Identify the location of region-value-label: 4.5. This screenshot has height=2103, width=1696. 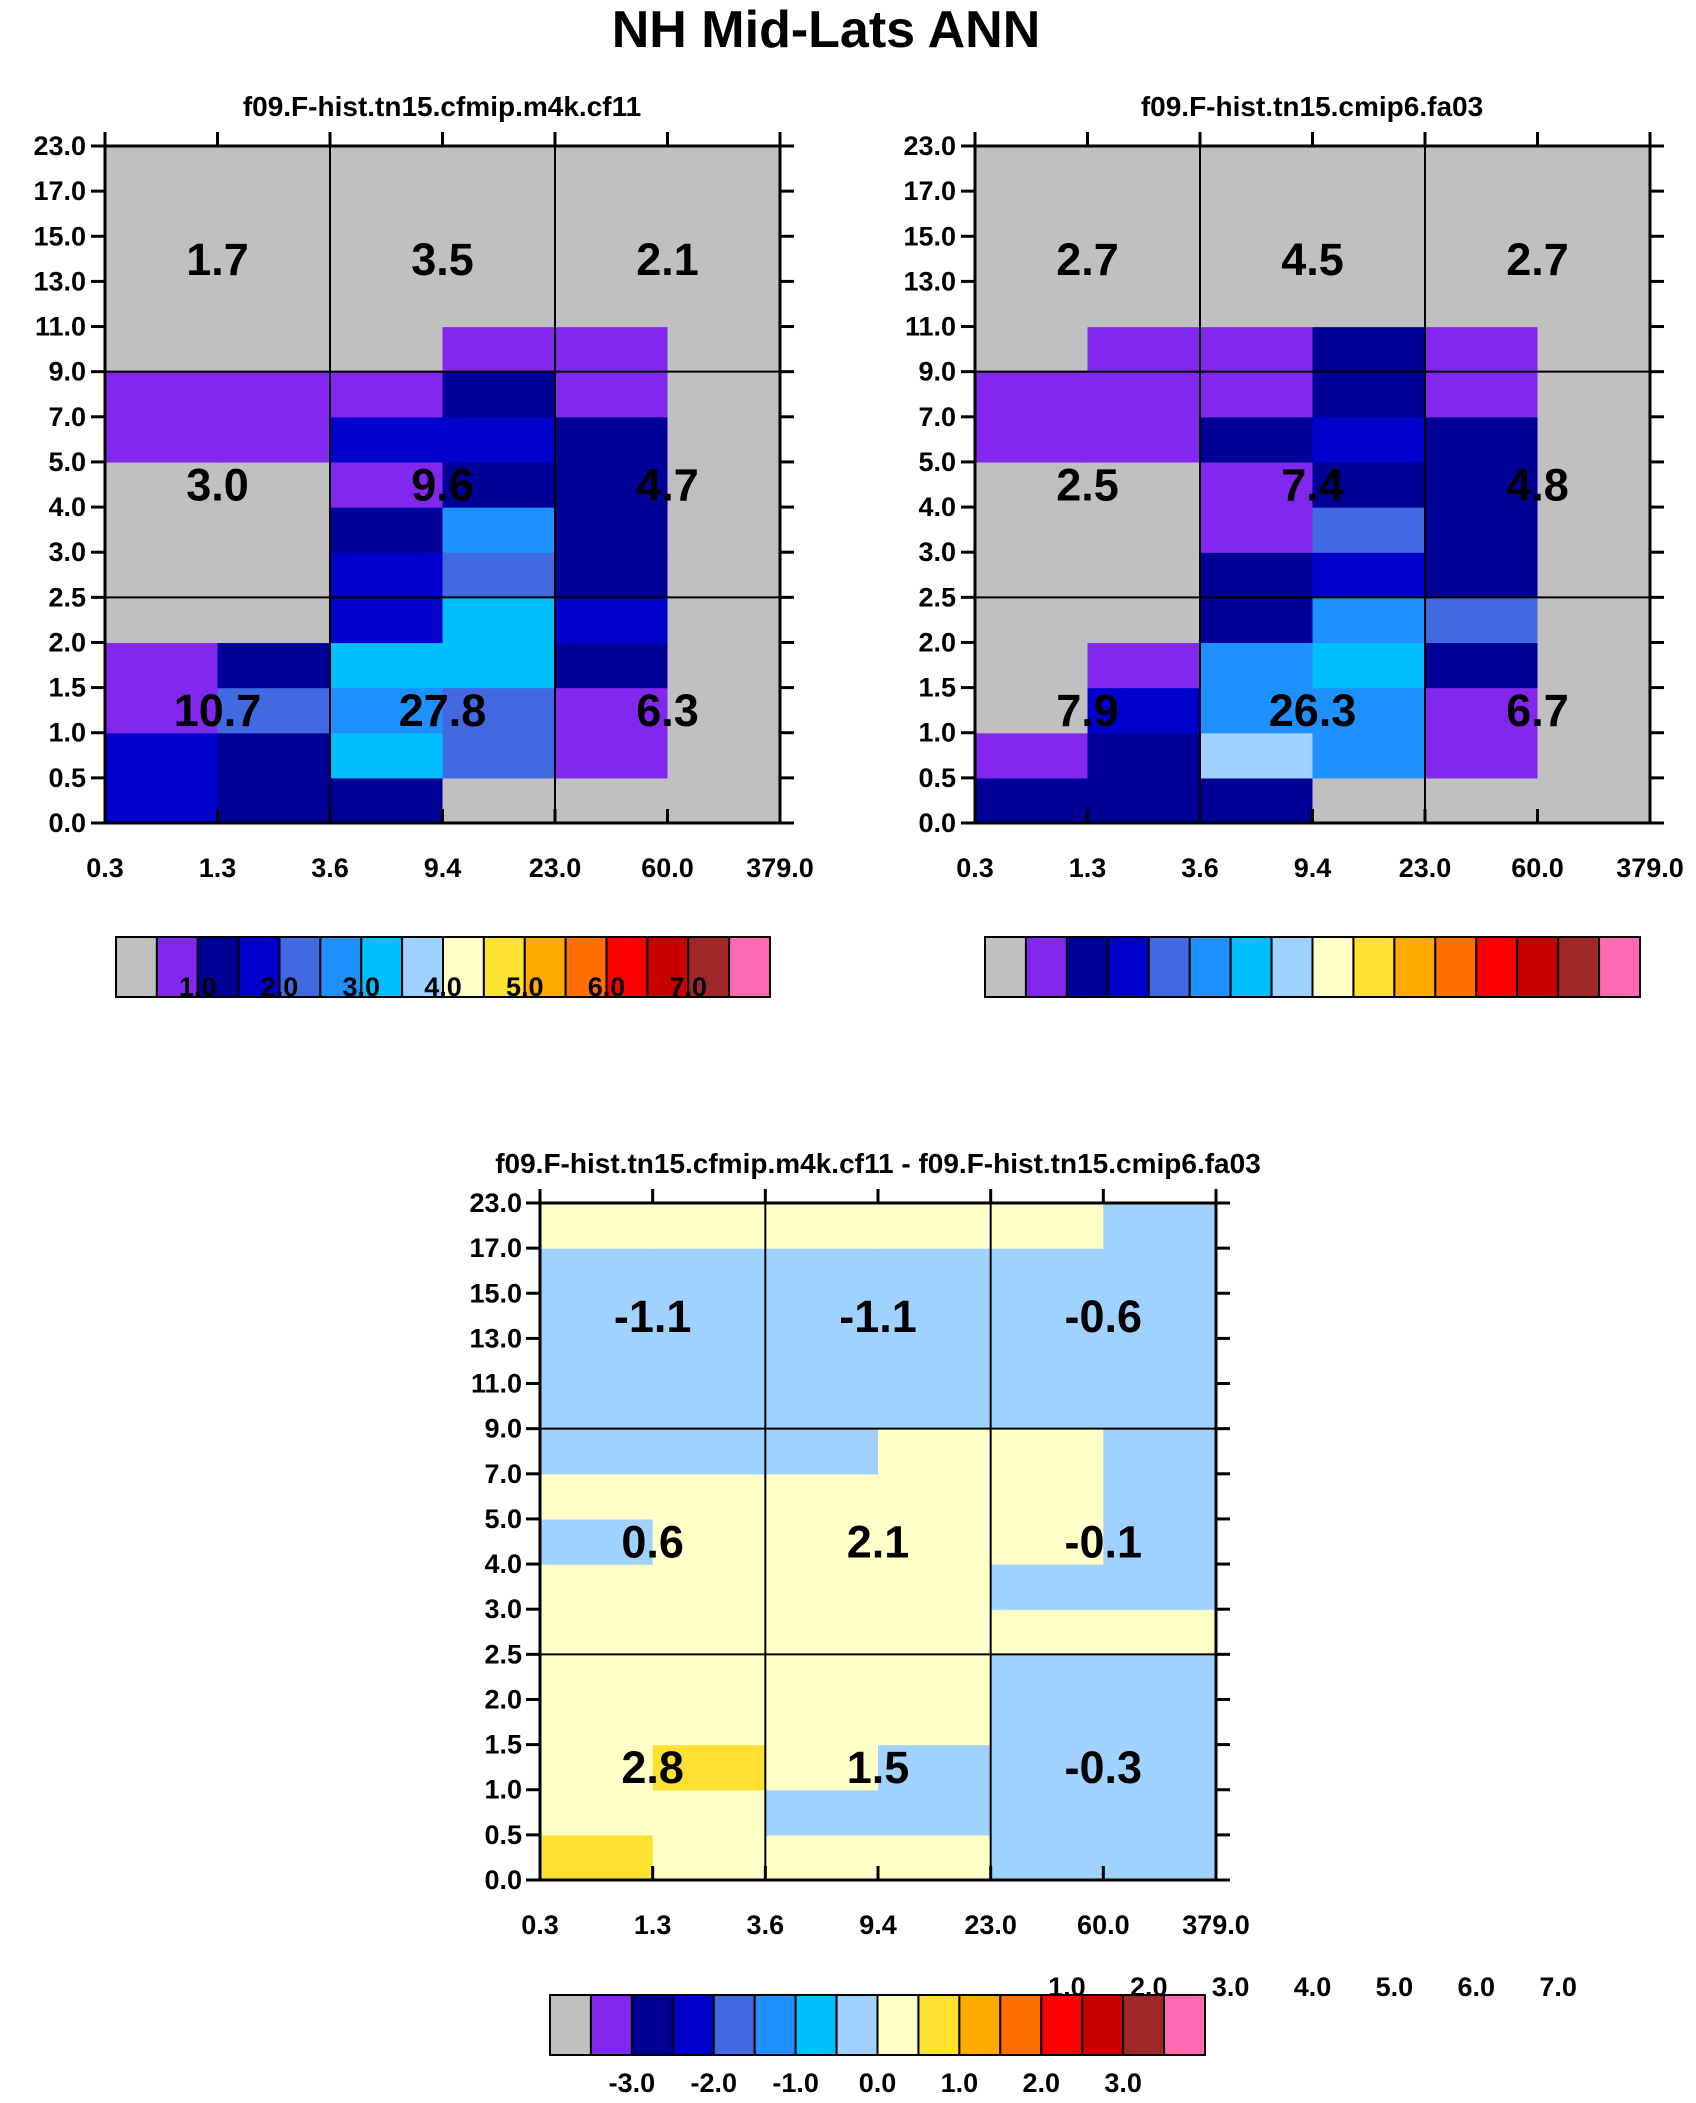
(1312, 259).